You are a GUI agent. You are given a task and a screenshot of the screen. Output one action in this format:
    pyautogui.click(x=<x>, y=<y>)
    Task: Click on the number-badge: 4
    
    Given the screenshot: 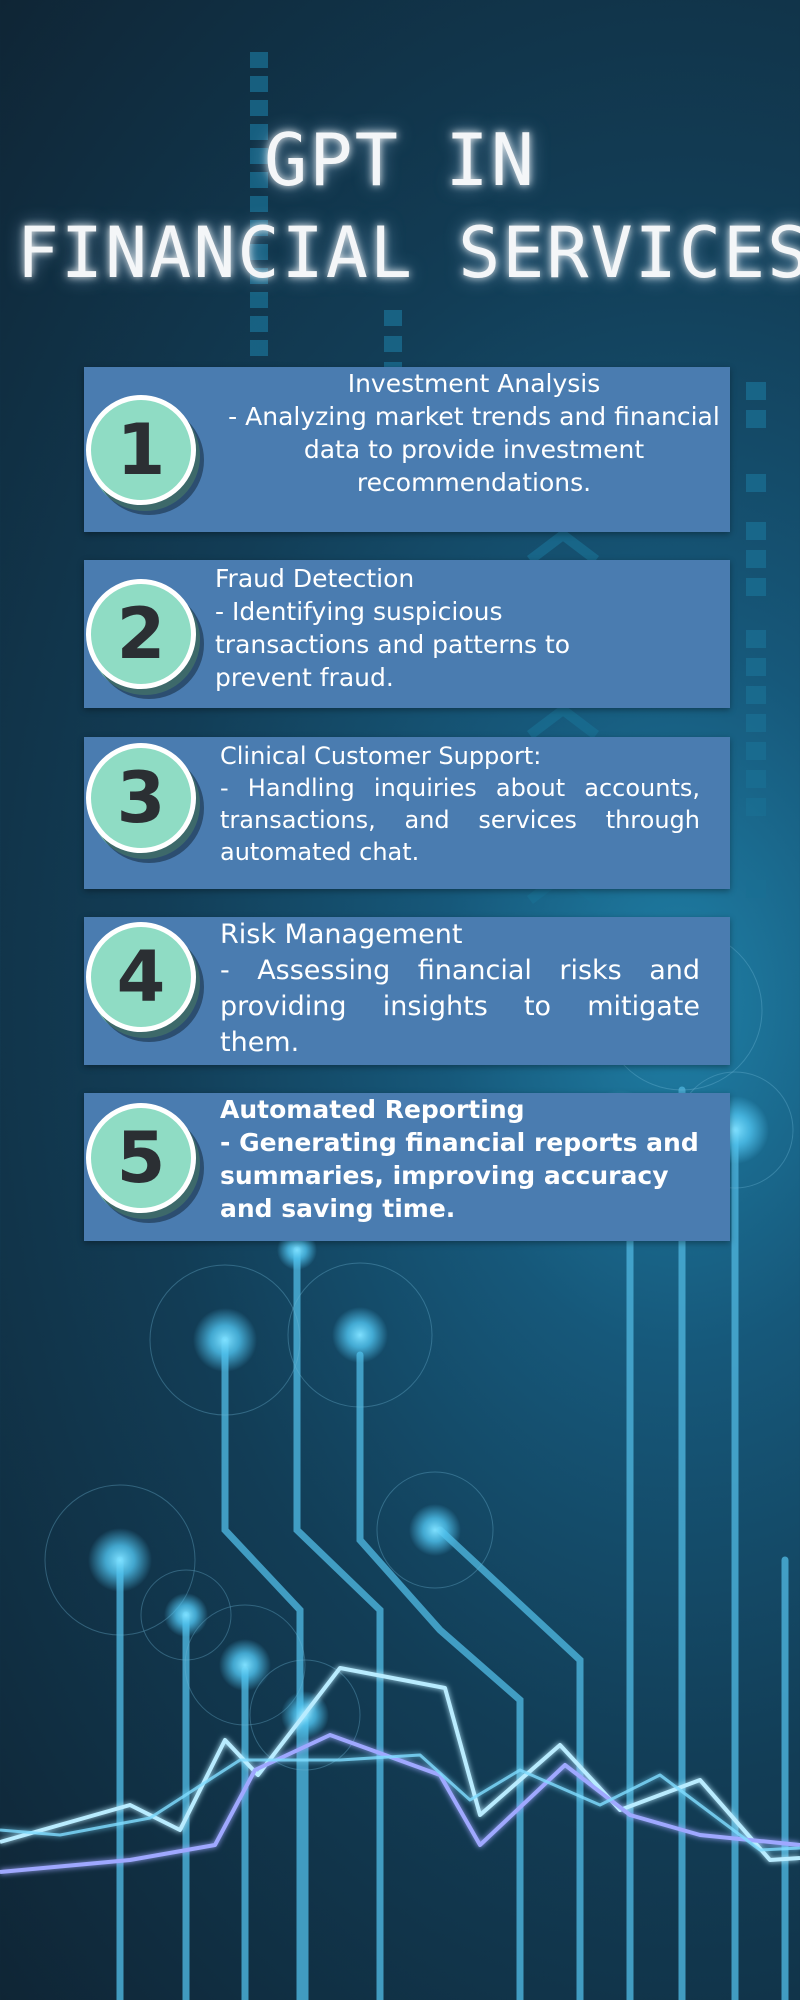 What is the action you would take?
    pyautogui.click(x=141, y=977)
    